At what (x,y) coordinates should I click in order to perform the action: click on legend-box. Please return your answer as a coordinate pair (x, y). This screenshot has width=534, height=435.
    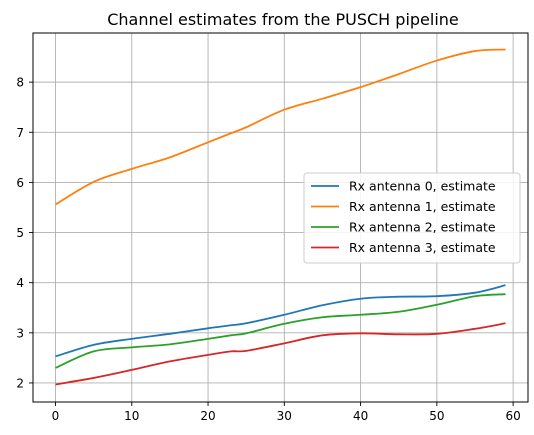
    Looking at the image, I should click on (412, 218).